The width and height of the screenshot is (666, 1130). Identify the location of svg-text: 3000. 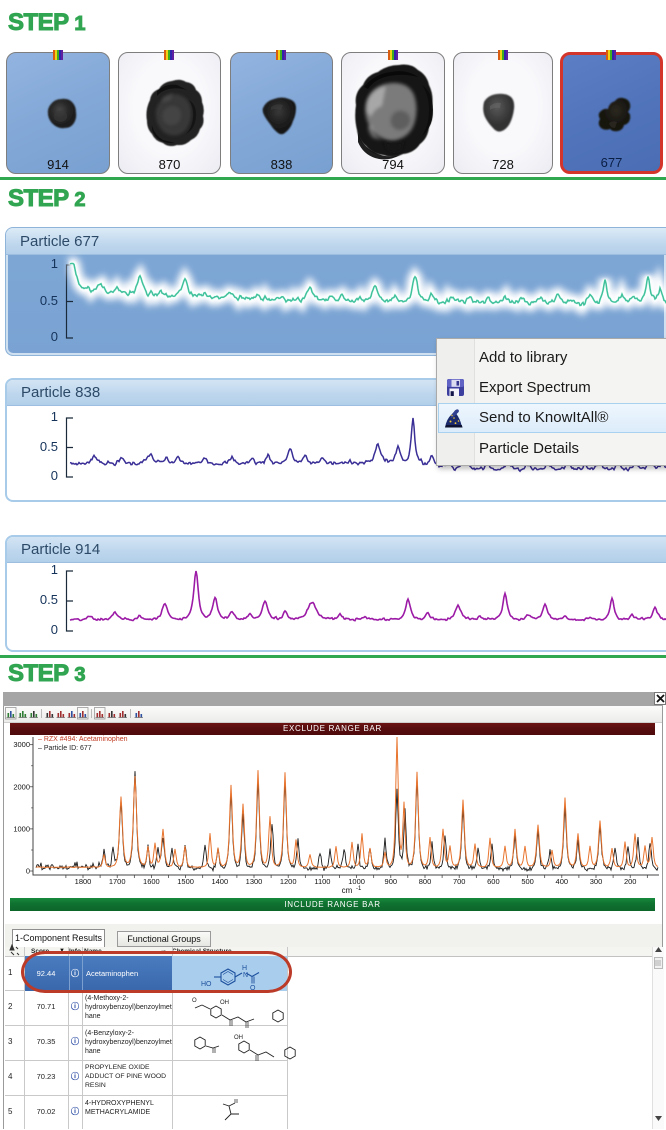
(21, 744).